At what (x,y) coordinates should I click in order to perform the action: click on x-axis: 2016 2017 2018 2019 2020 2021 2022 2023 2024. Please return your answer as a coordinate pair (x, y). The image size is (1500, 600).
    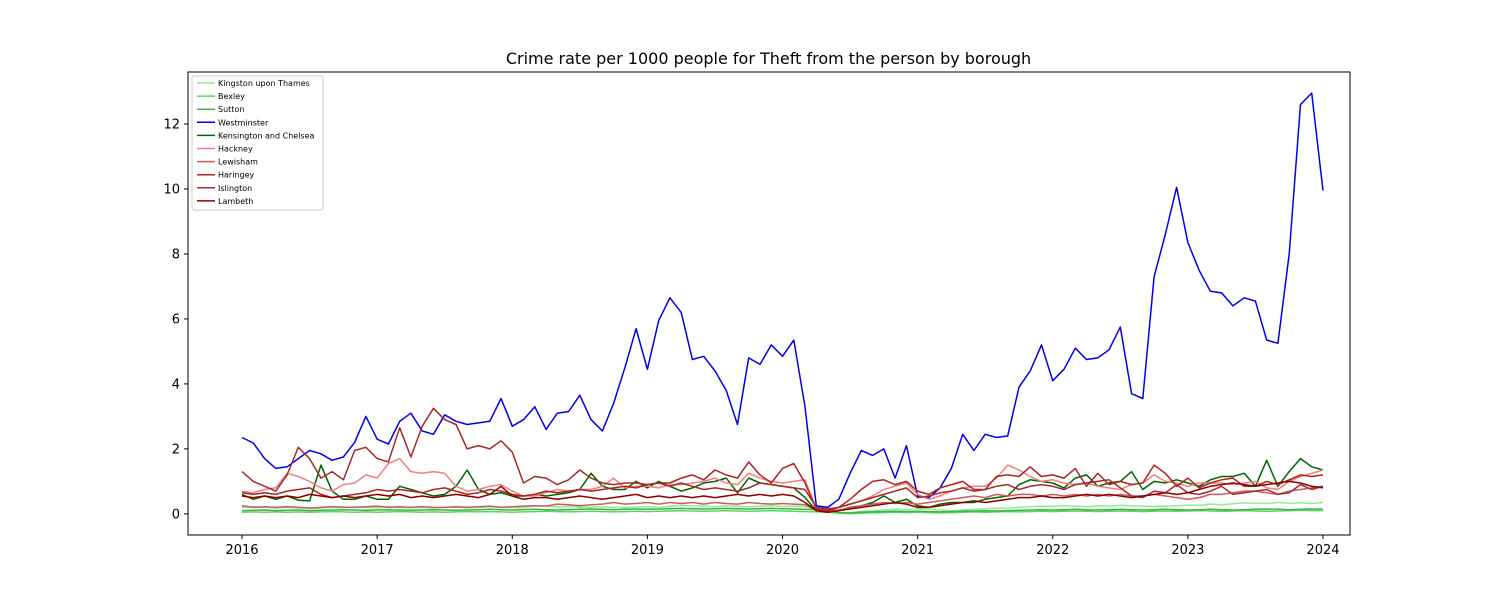
    Looking at the image, I should click on (782, 546).